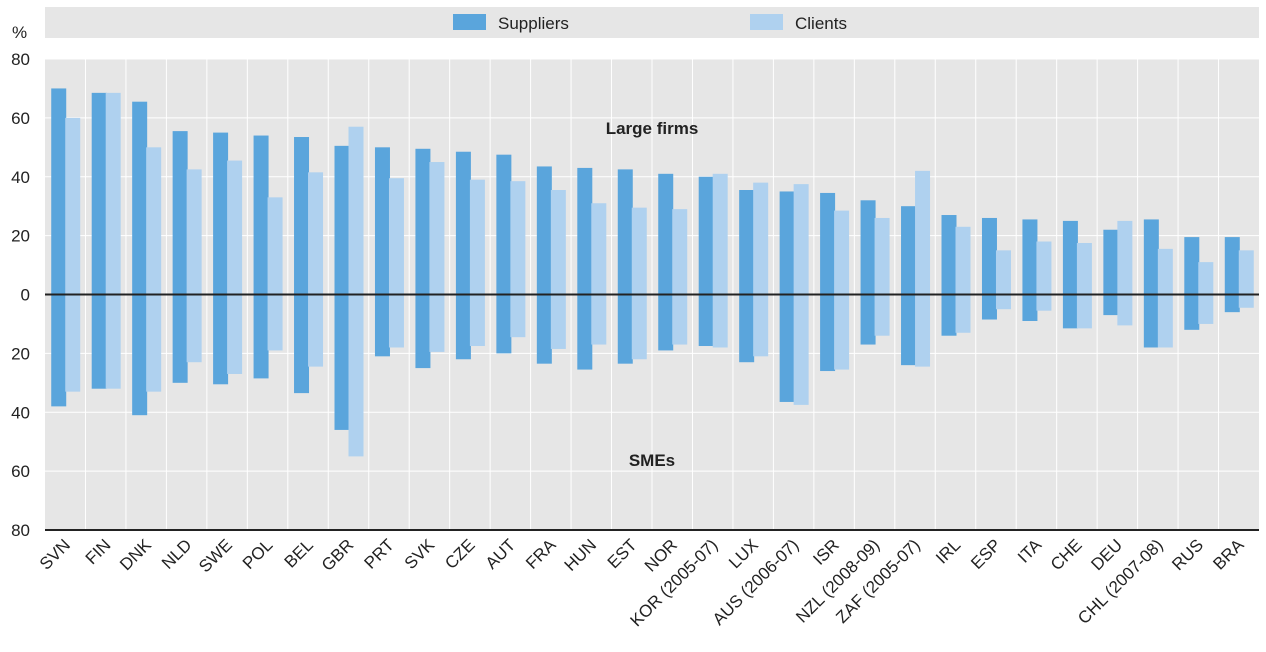 This screenshot has width=1266, height=652. Describe the element at coordinates (1187, 554) in the screenshot. I see `x-tick-label: RUS` at that location.